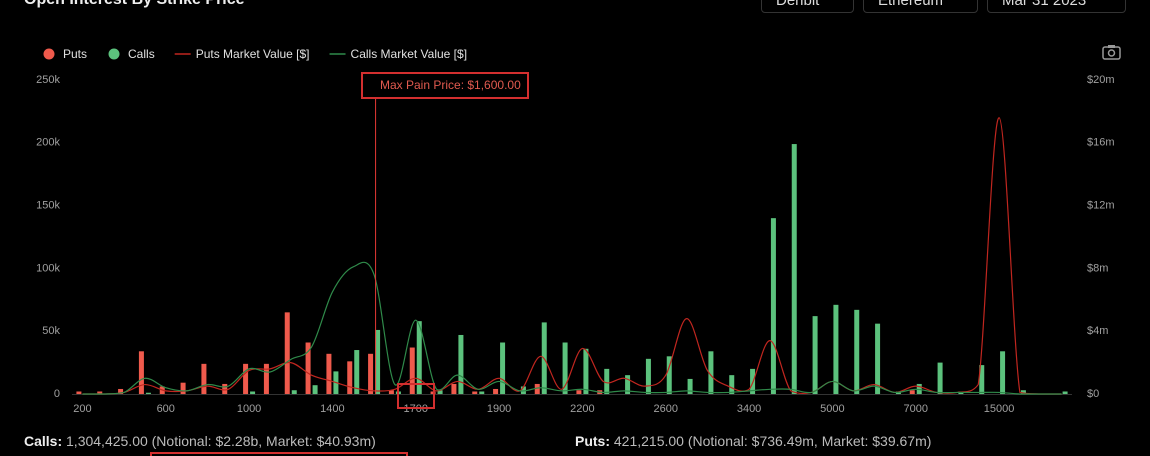 The image size is (1150, 456). Describe the element at coordinates (249, 409) in the screenshot. I see `x-tick-label: 1000` at that location.